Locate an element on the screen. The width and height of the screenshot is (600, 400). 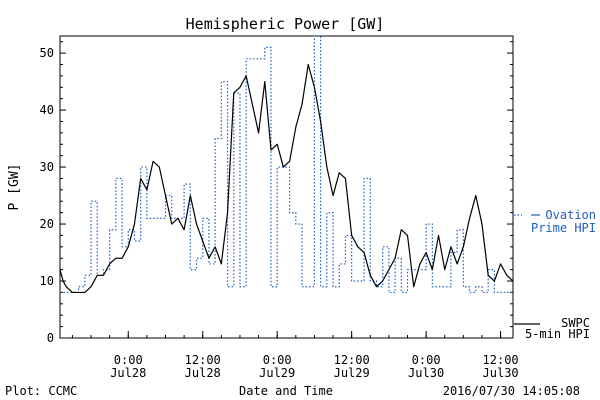
legend-ovation-label-2: Prime HPI is located at coordinates (563, 228).